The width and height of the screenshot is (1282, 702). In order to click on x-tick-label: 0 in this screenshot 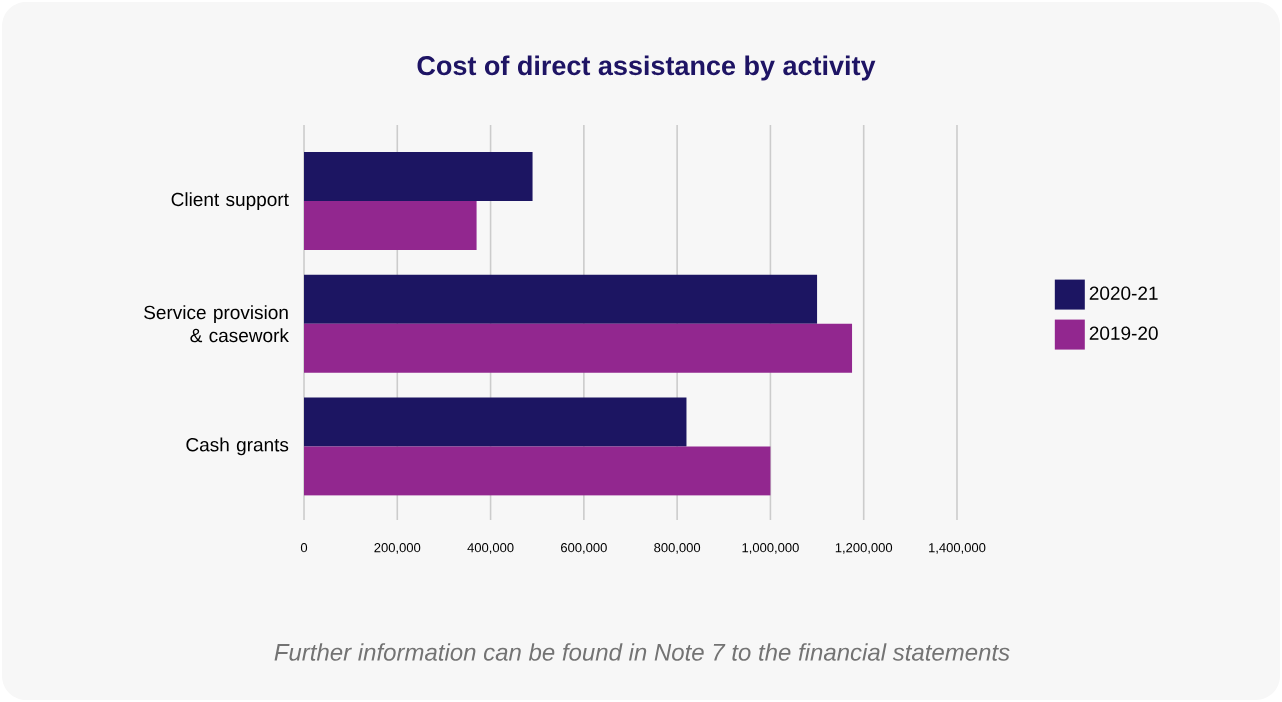, I will do `click(304, 548)`.